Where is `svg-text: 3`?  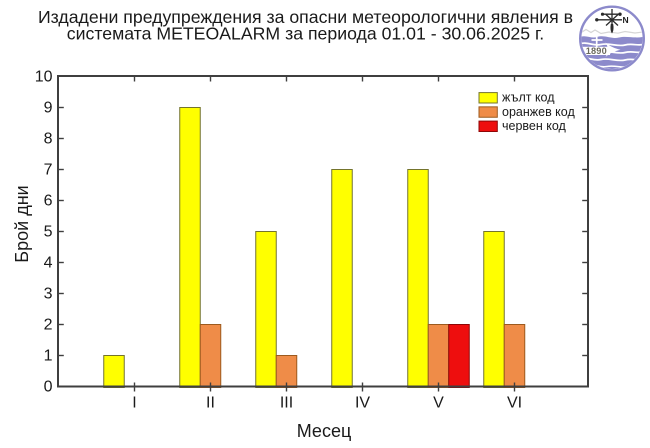 svg-text: 3 is located at coordinates (48, 293).